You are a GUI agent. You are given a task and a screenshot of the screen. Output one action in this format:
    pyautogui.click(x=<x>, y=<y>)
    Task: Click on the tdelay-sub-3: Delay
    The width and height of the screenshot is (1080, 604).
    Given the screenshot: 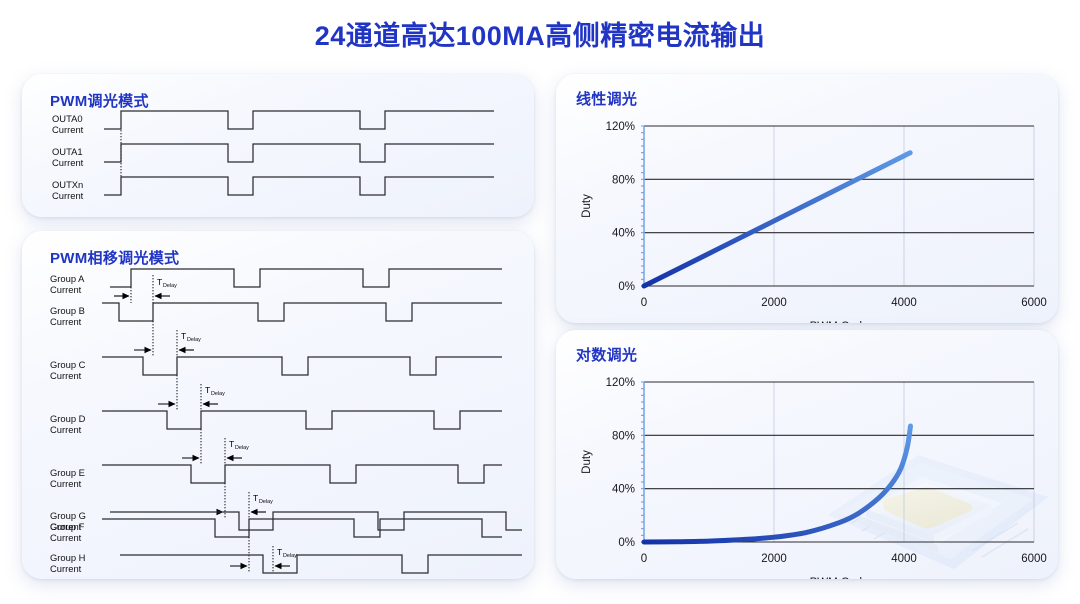 What is the action you would take?
    pyautogui.click(x=218, y=394)
    